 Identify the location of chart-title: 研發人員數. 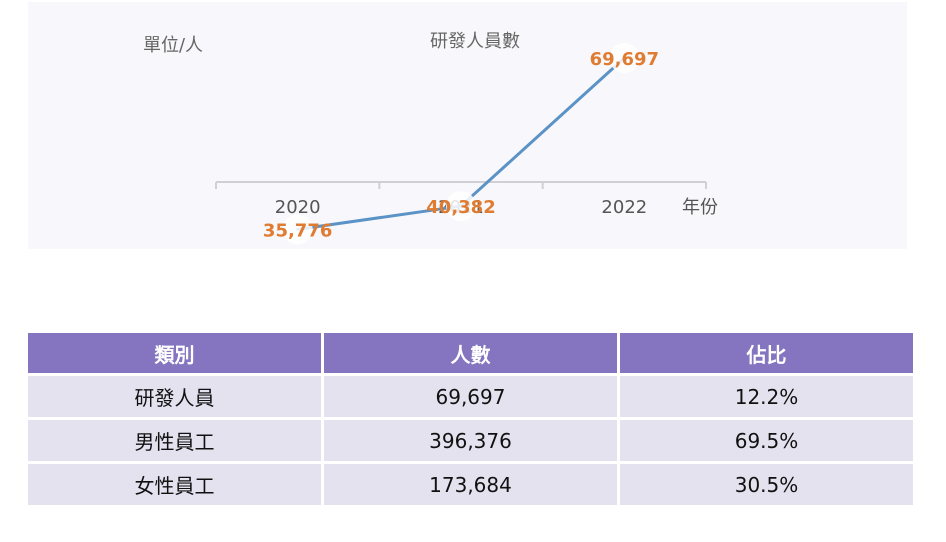
(475, 41).